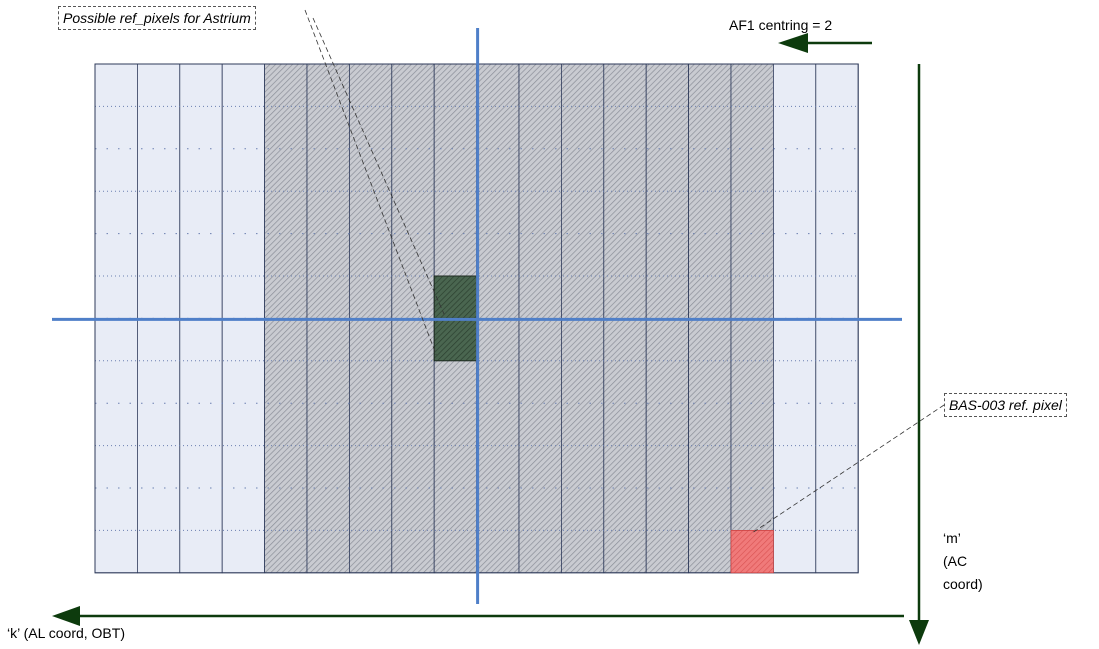 This screenshot has height=649, width=1099. I want to click on astrium-callout: Possible ref_pixels for Astrium, so click(157, 18).